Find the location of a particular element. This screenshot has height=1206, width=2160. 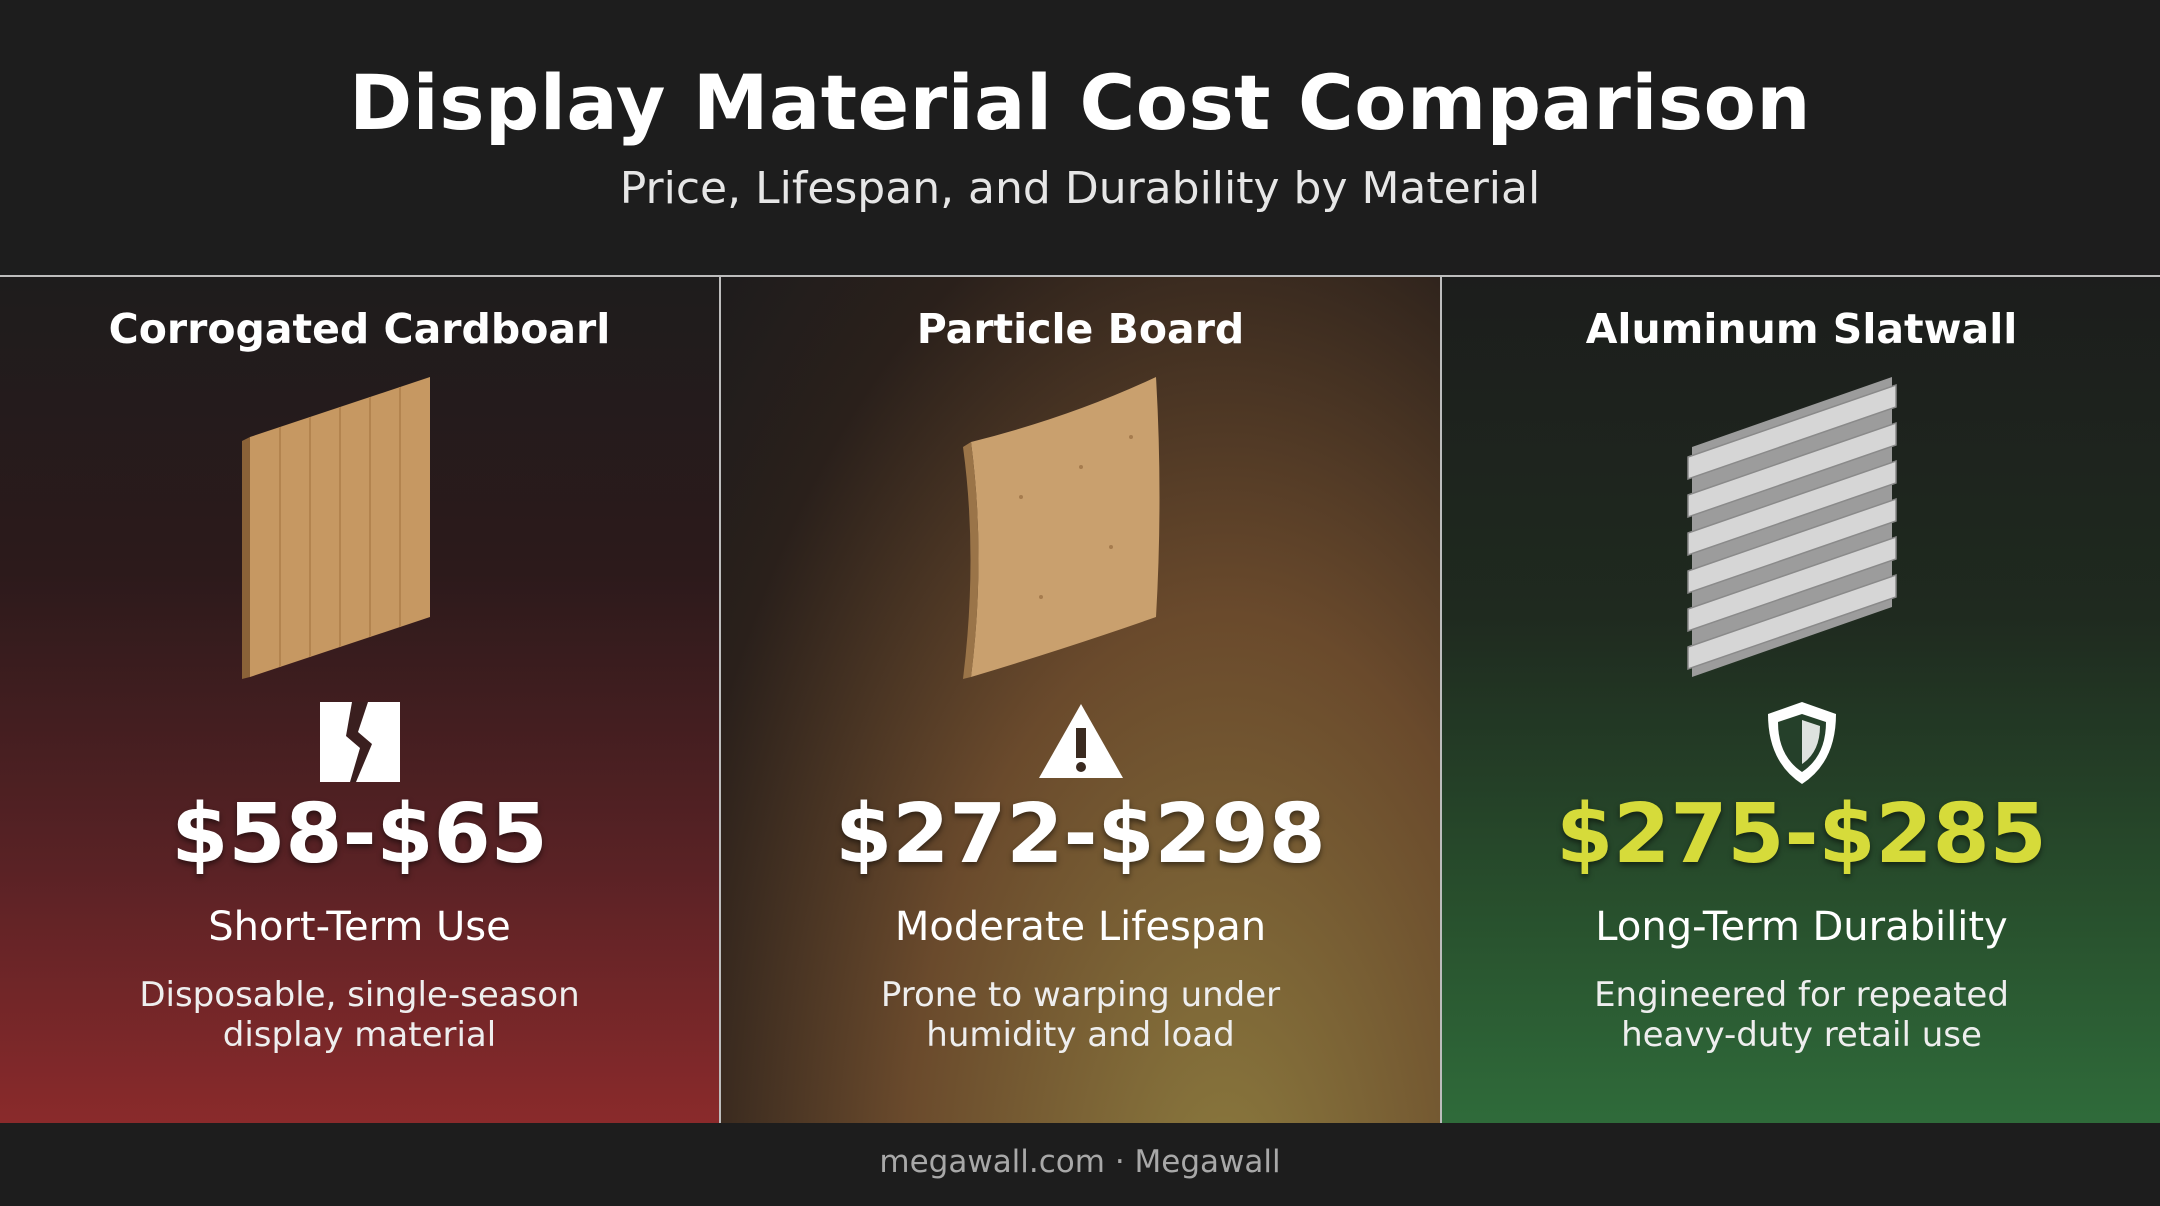

description: Prone to warping under humidity and load is located at coordinates (1080, 1015).